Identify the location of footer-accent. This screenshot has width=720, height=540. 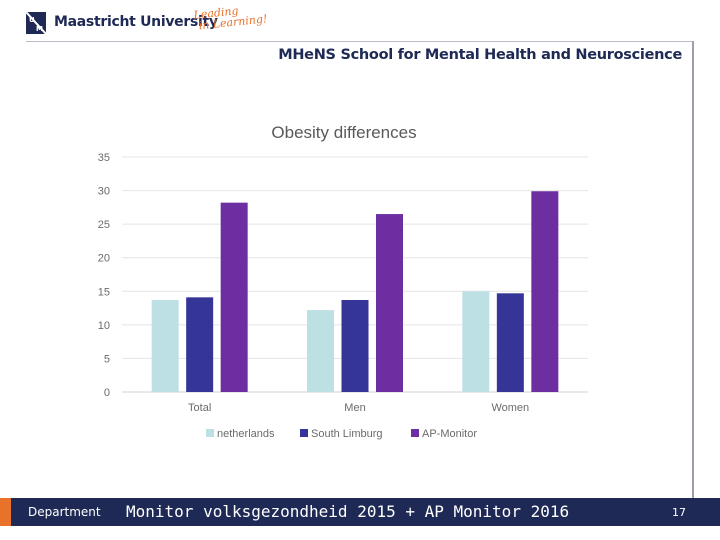
(5, 512).